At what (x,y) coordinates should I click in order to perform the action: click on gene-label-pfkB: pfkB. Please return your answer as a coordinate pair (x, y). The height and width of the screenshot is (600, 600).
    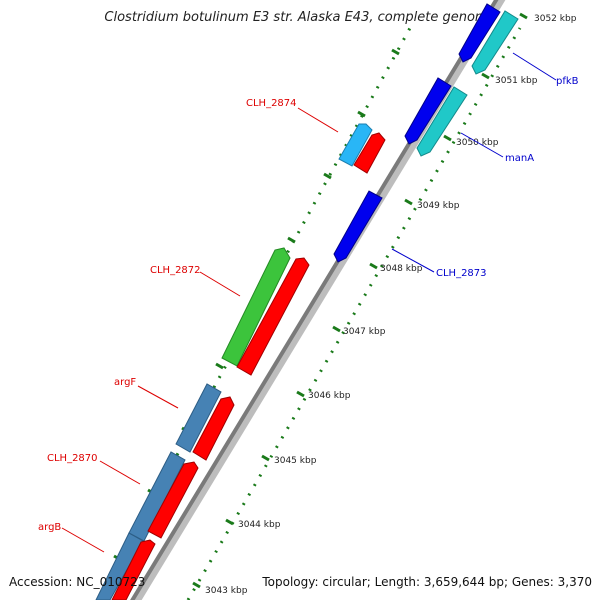
    Looking at the image, I should click on (567, 81).